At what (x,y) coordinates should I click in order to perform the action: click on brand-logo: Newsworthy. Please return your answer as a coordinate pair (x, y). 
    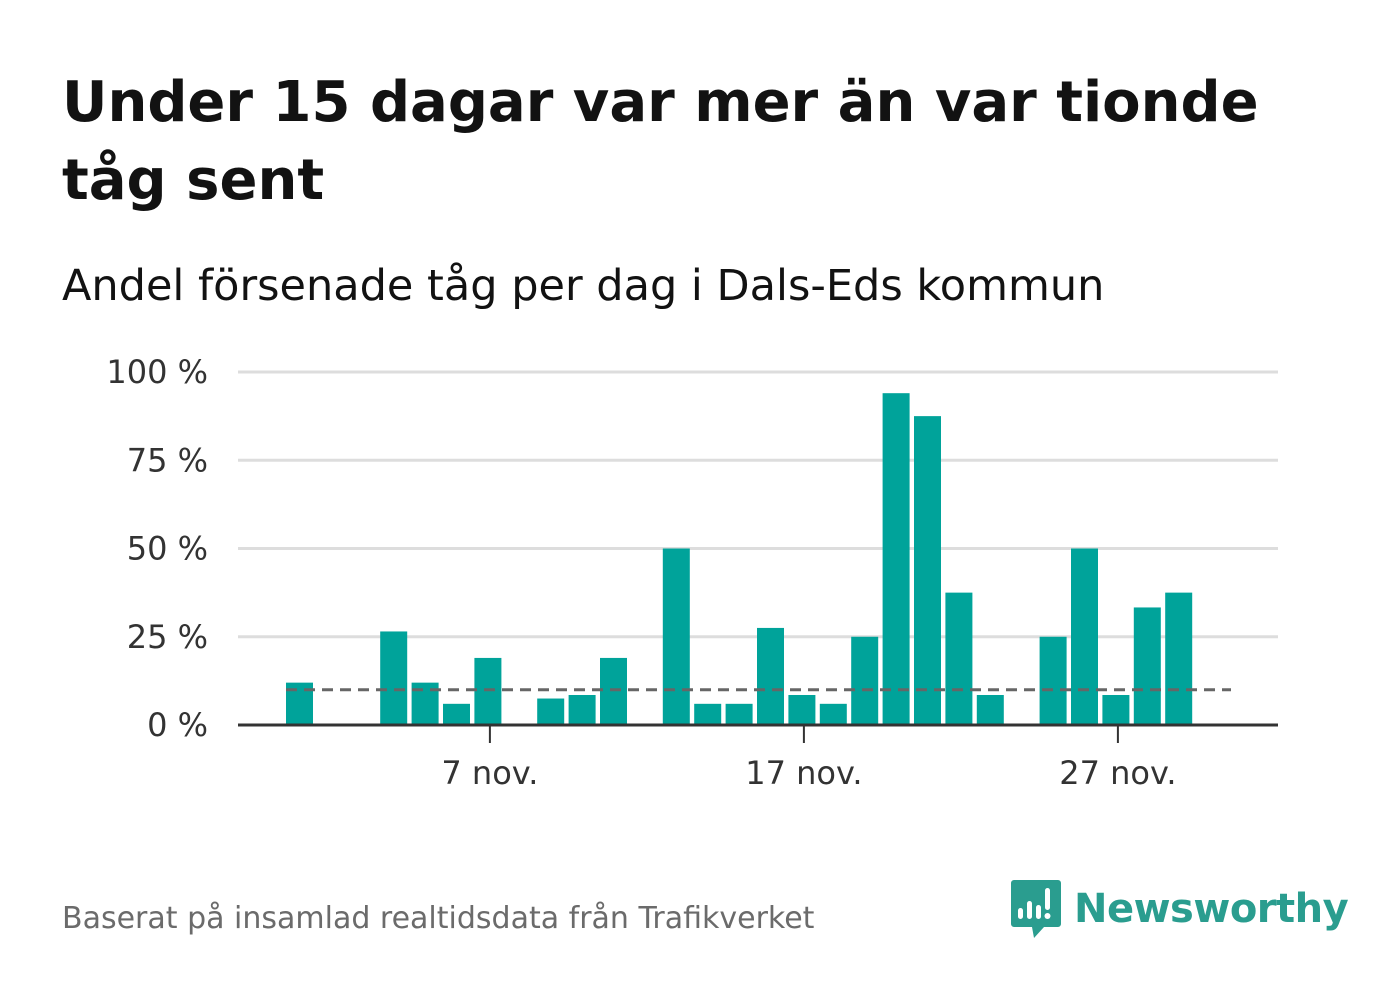
    Looking at the image, I should click on (1179, 909).